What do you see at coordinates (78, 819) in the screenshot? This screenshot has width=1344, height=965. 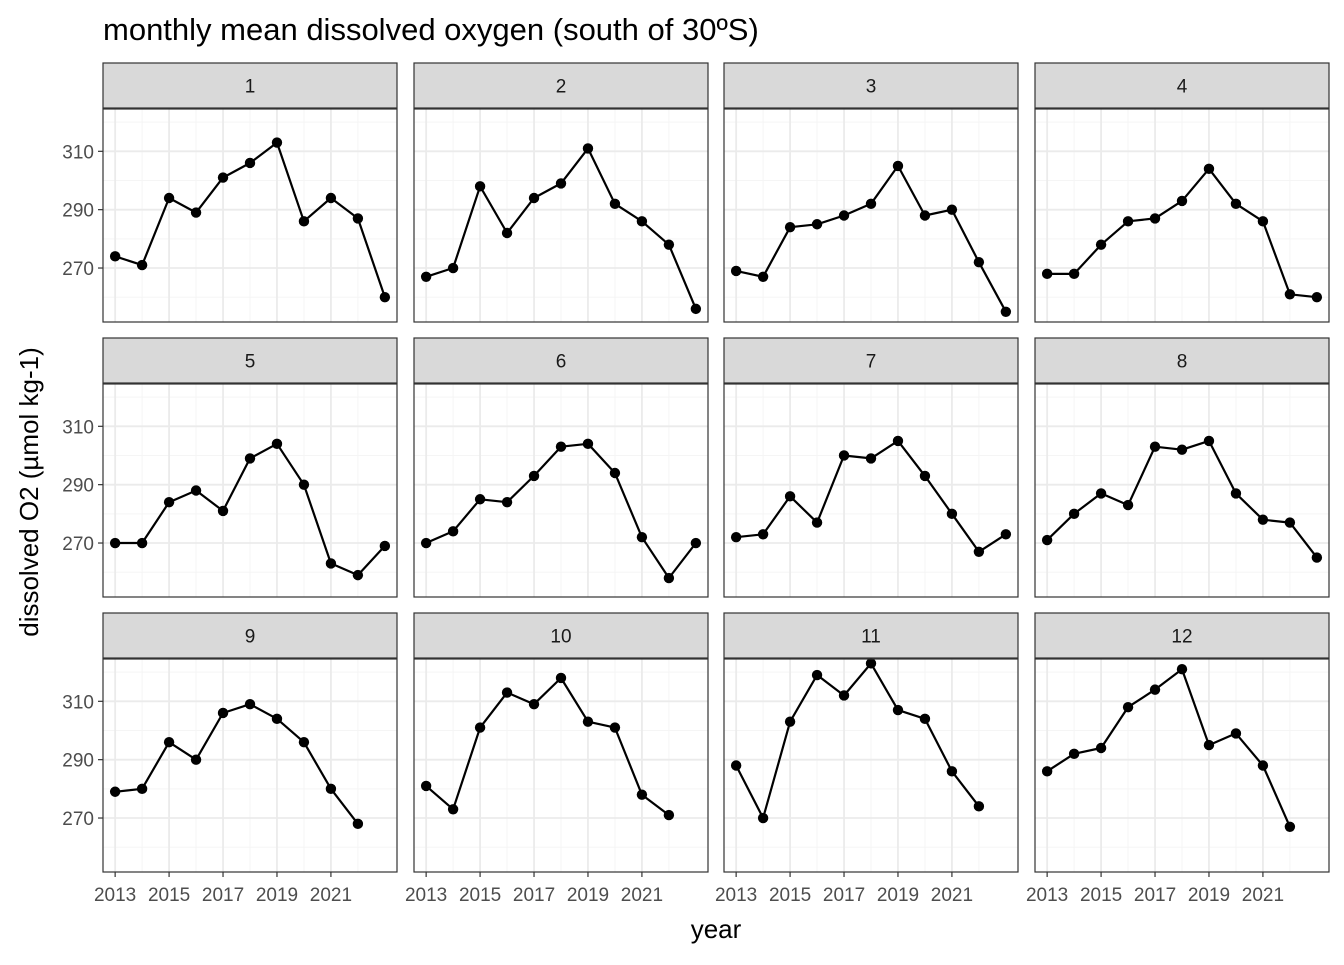 I see `y-tick-label: 270` at bounding box center [78, 819].